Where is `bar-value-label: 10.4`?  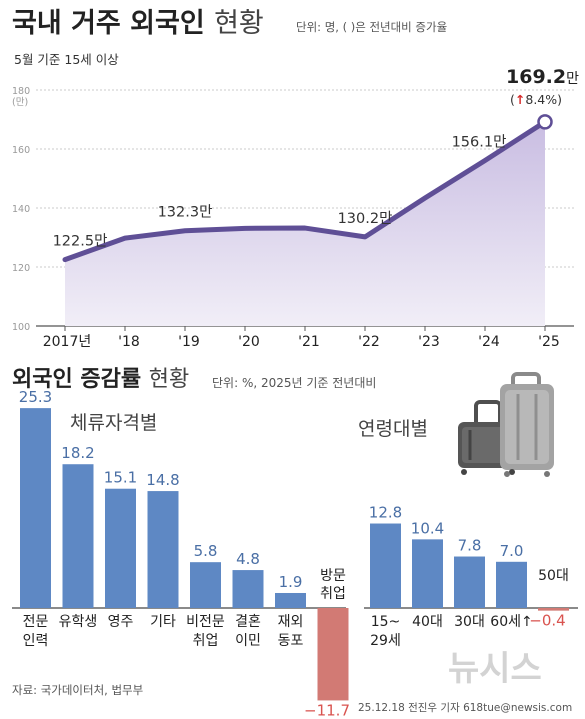 bar-value-label: 10.4 is located at coordinates (427, 528).